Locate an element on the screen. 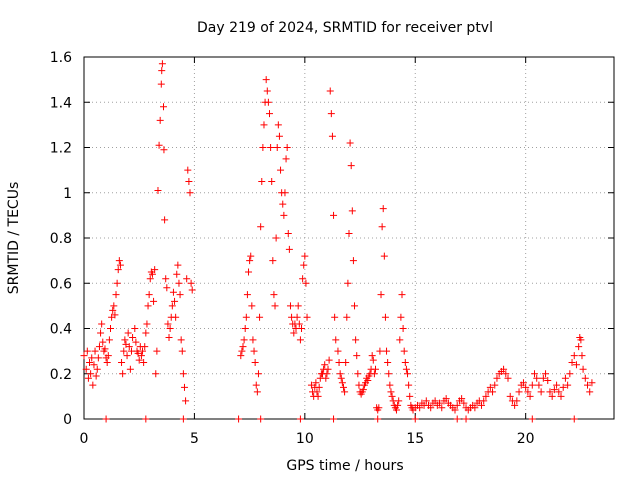 Image resolution: width=640 pixels, height=480 pixels. y-tick-label: 0.8 is located at coordinates (61, 239).